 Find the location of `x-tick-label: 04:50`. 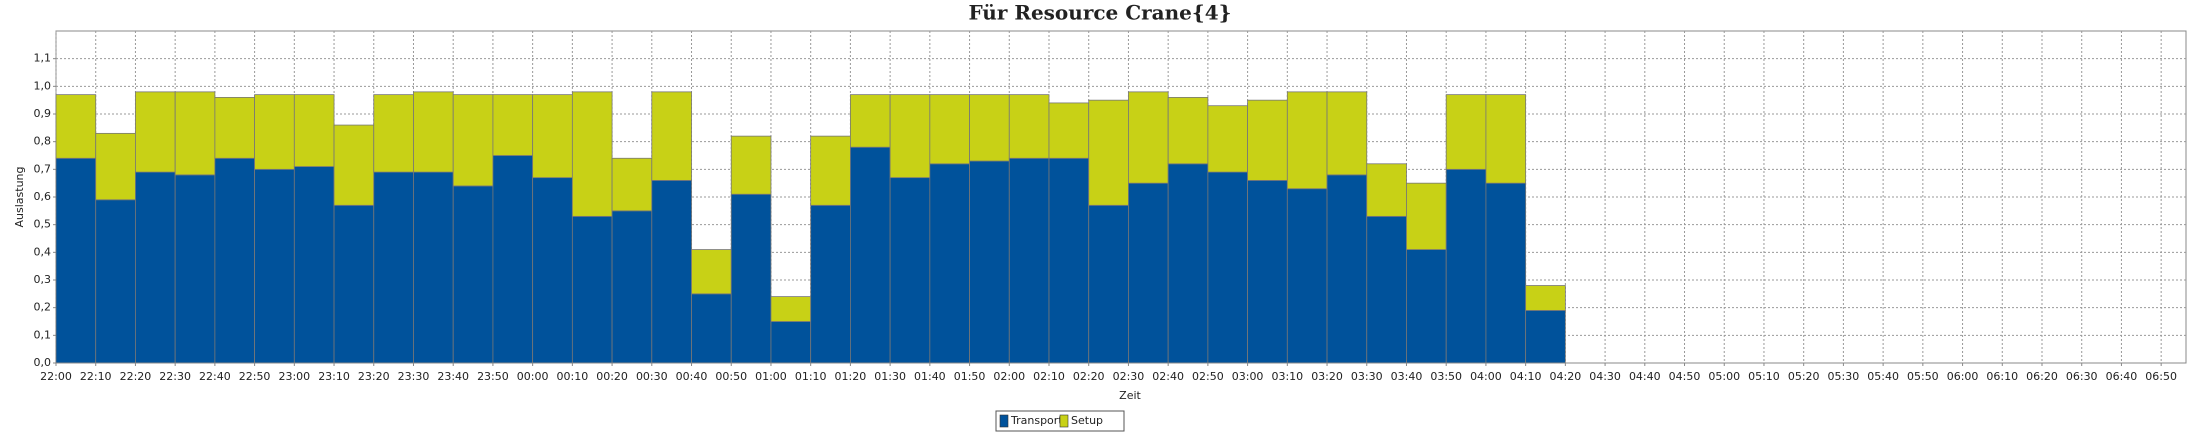

x-tick-label: 04:50 is located at coordinates (1685, 376).